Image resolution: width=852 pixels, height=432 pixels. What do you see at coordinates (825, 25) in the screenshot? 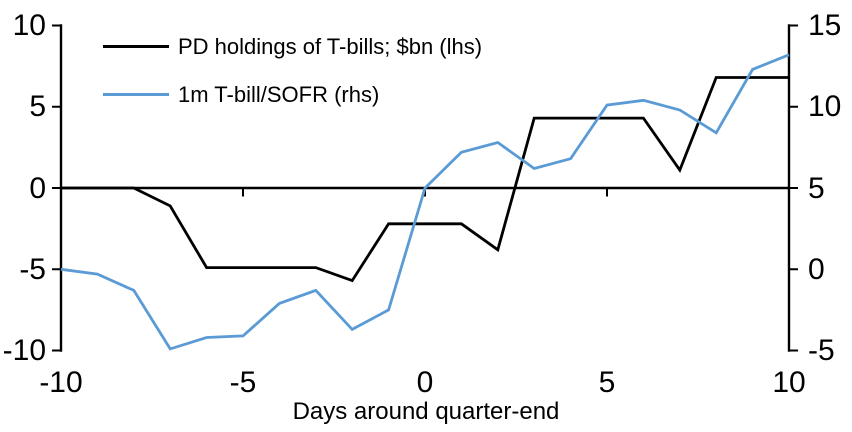
I see `right-axis-tick-label: 15` at bounding box center [825, 25].